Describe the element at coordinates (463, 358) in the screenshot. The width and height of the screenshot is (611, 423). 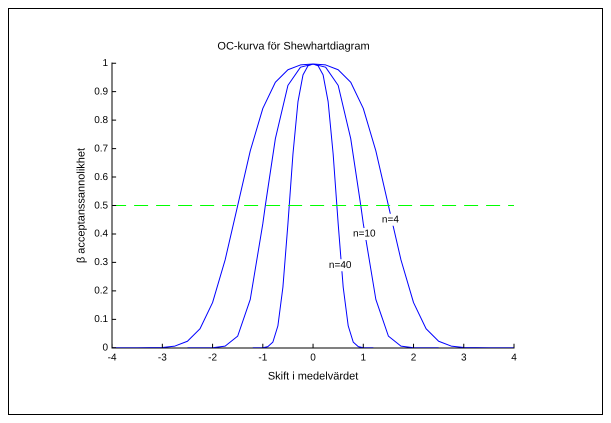
I see `x-tick-label: 3` at that location.